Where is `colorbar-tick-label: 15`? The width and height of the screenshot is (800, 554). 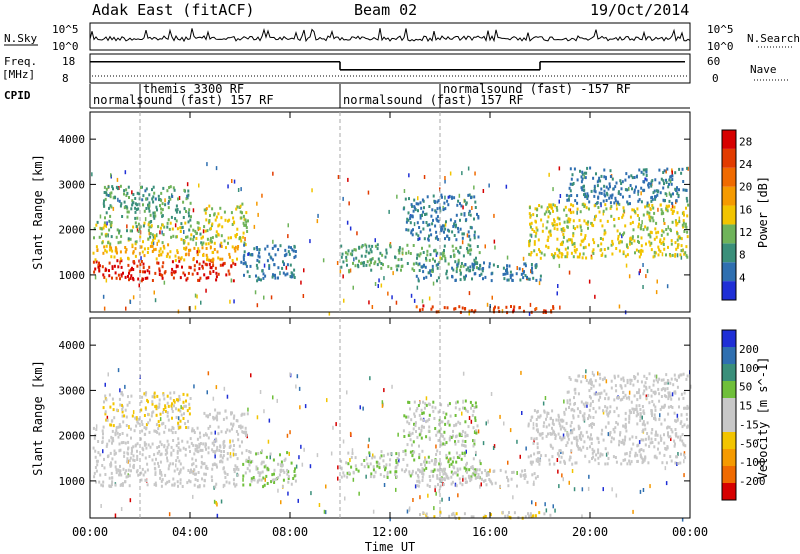 colorbar-tick-label: 15 is located at coordinates (745, 406).